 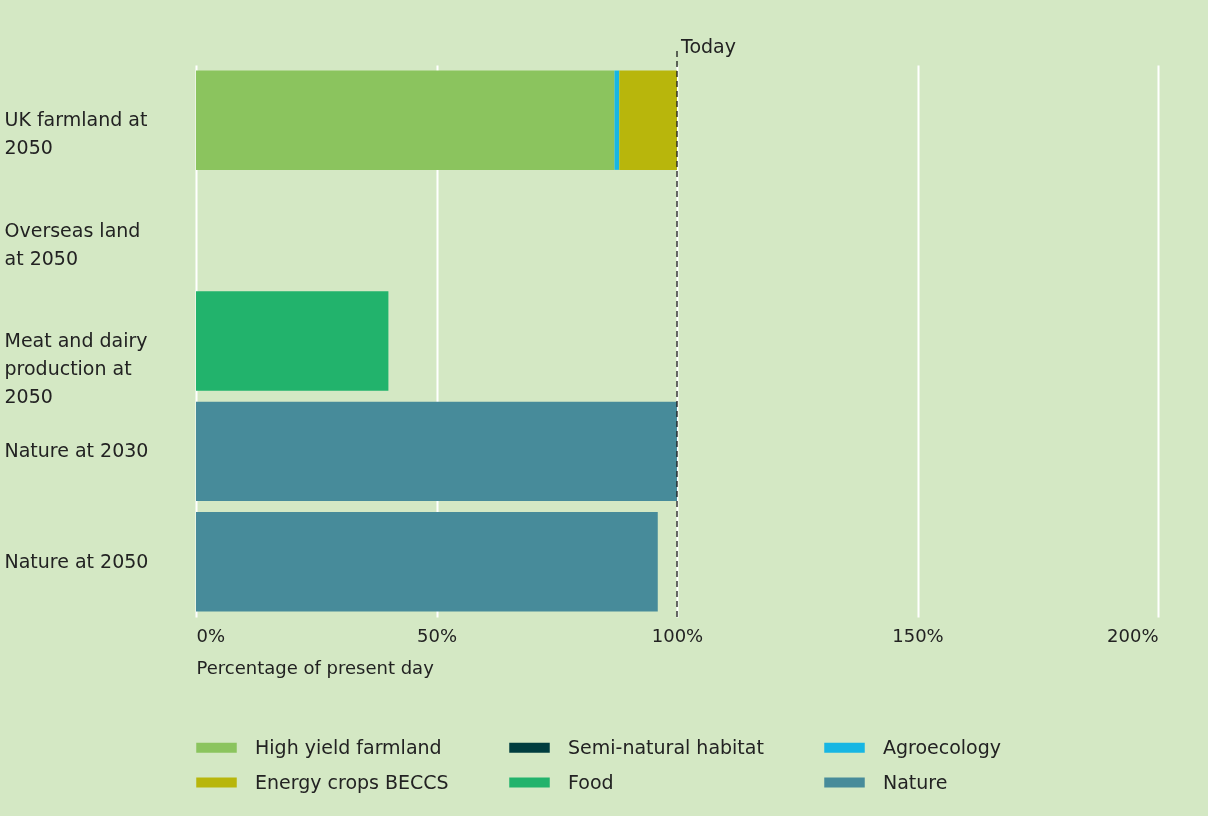 I want to click on y-tick-label: Nature at 2050, so click(x=76, y=560).